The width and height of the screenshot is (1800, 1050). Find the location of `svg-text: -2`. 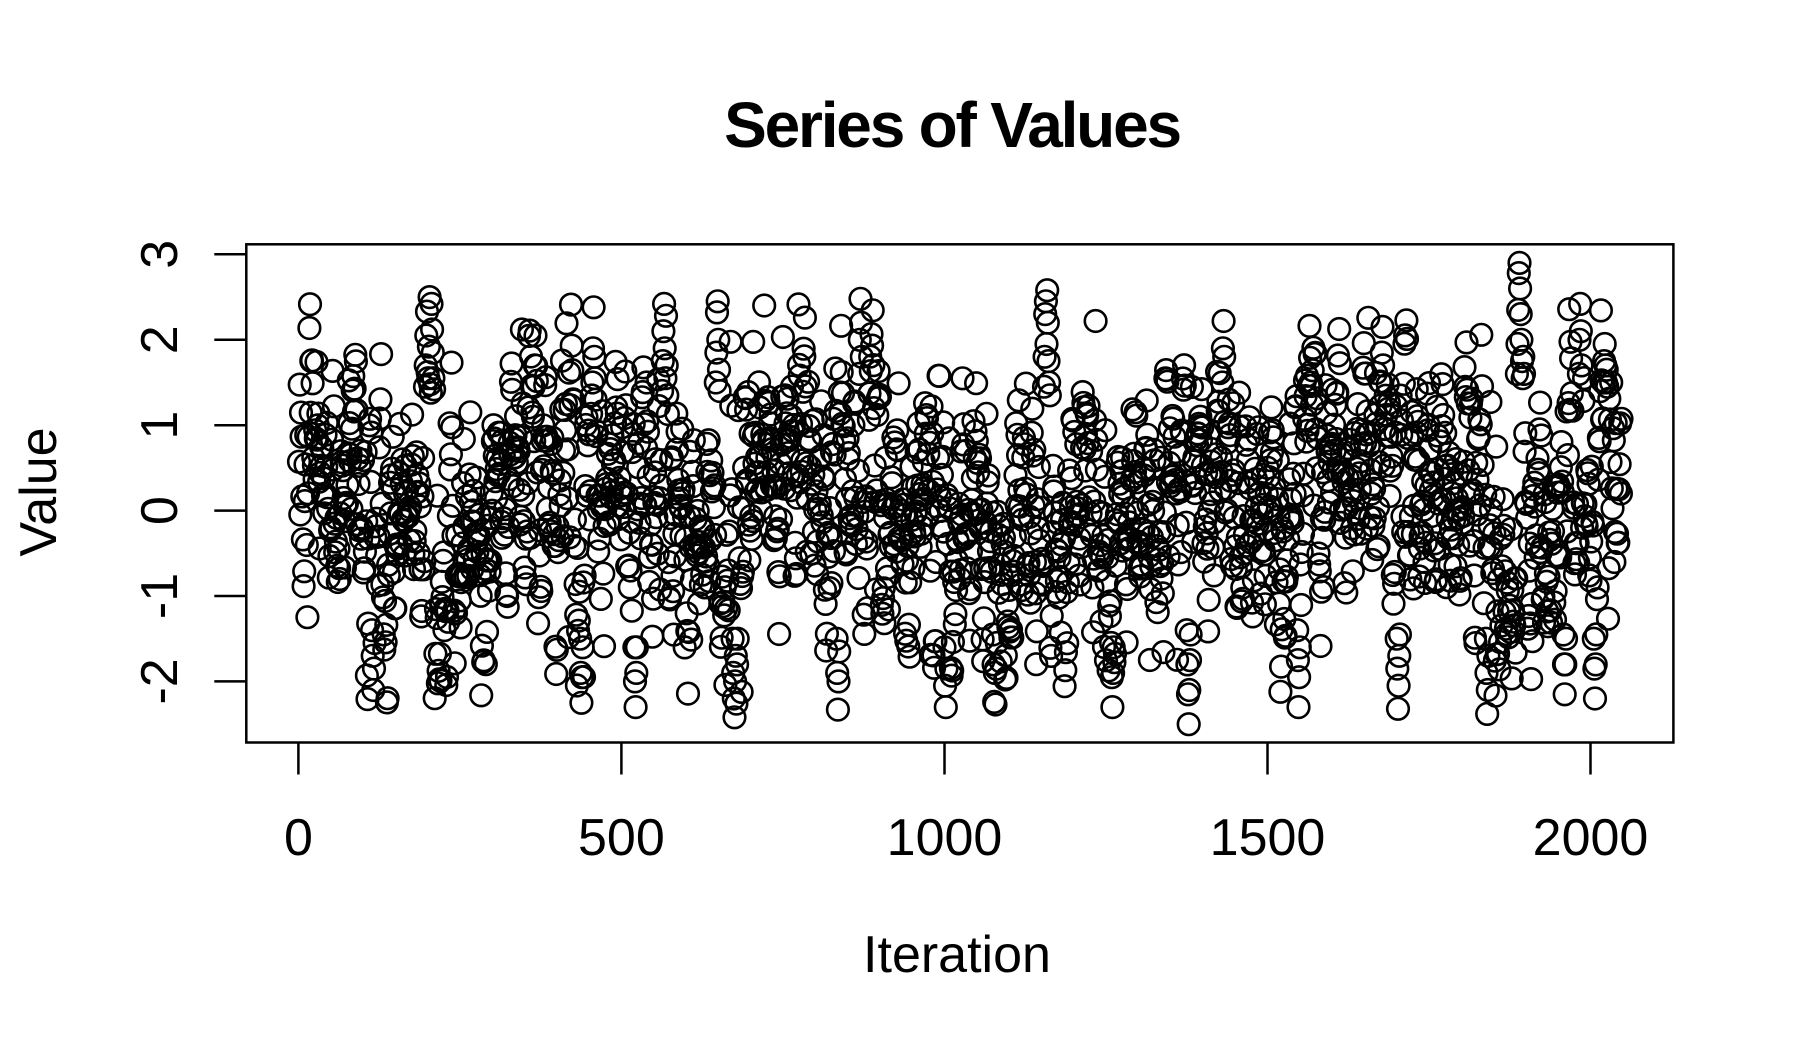

svg-text: -2 is located at coordinates (160, 681).